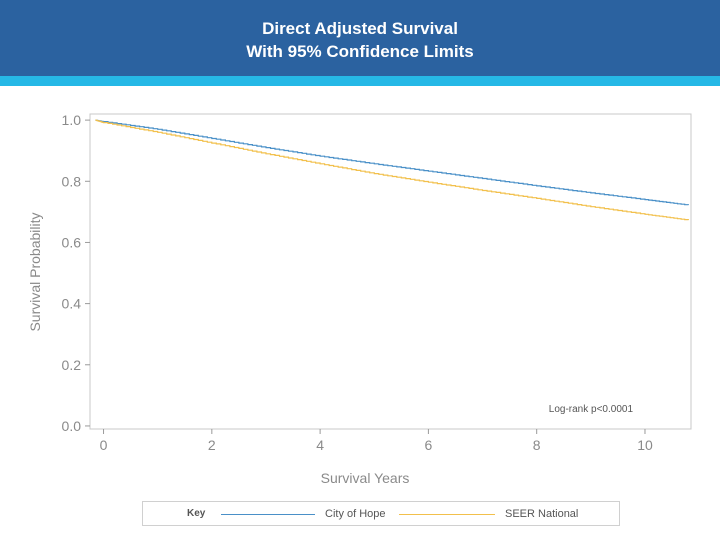  What do you see at coordinates (537, 445) in the screenshot?
I see `x-tick-label: 8` at bounding box center [537, 445].